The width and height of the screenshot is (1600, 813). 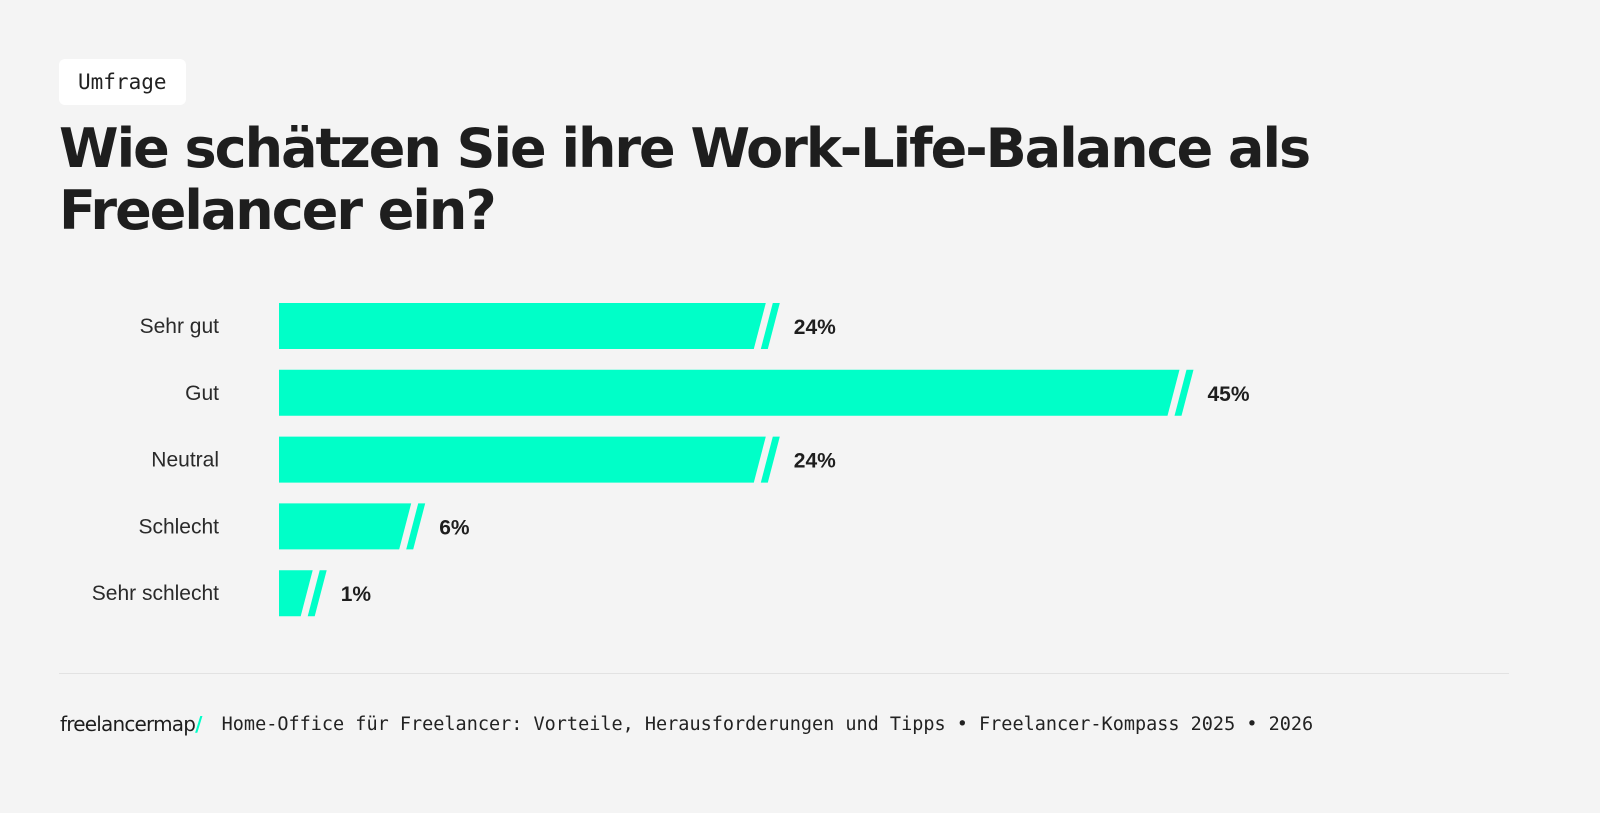 I want to click on category-label: Sehr gut, so click(x=180, y=326).